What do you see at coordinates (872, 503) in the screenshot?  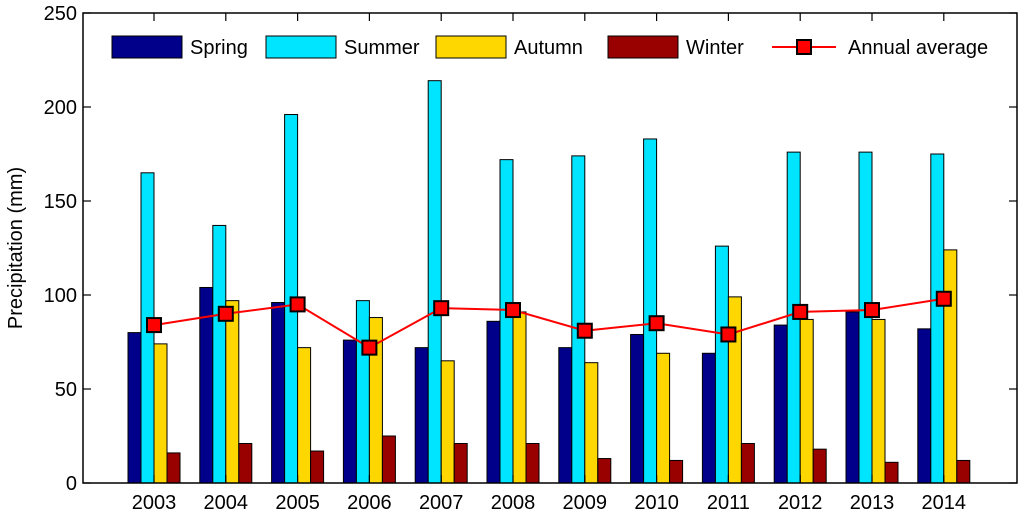 I see `x-tick-label-2013: 2013` at bounding box center [872, 503].